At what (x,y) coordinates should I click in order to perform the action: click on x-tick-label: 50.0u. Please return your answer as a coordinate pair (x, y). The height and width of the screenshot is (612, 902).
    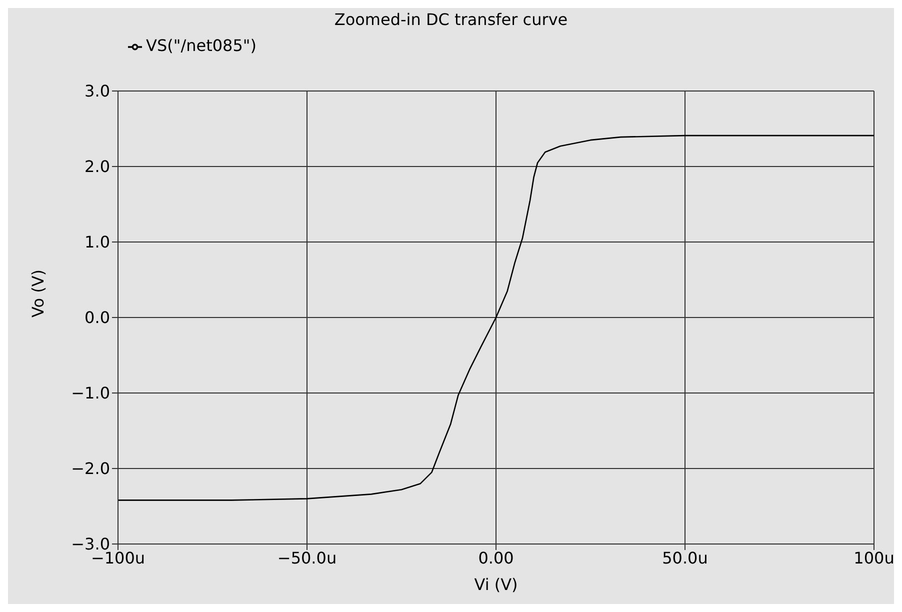
    Looking at the image, I should click on (685, 558).